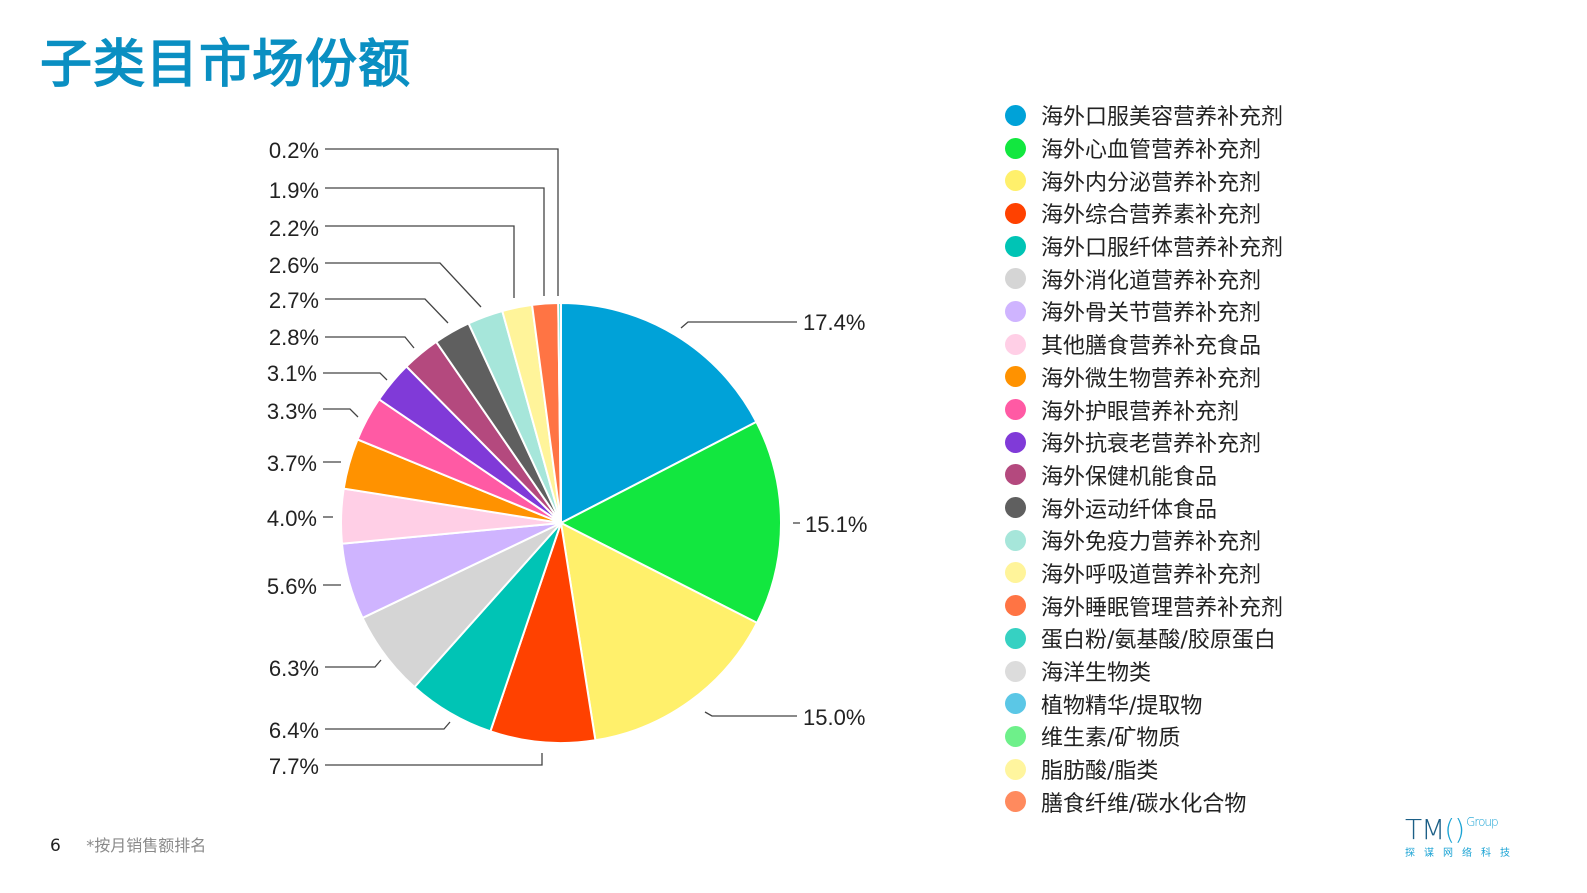  What do you see at coordinates (294, 730) in the screenshot?
I see `percent-label: 6.4%` at bounding box center [294, 730].